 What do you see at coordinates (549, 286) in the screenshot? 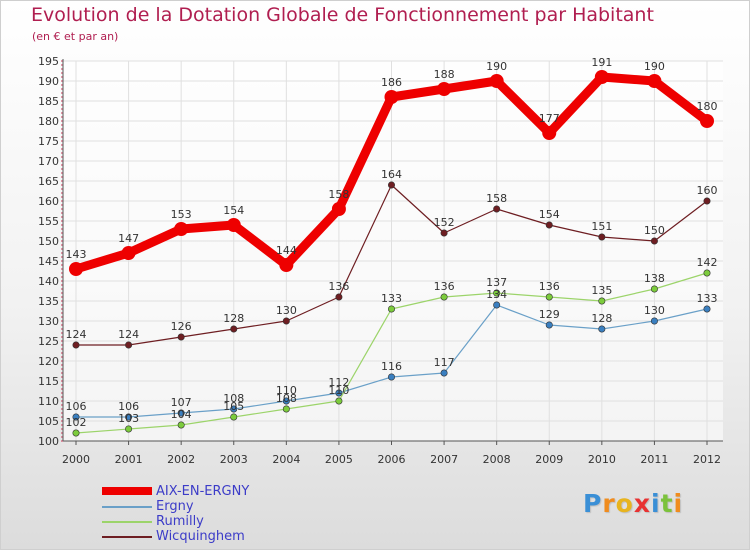
I see `data-label-rumilly: 136` at bounding box center [549, 286].